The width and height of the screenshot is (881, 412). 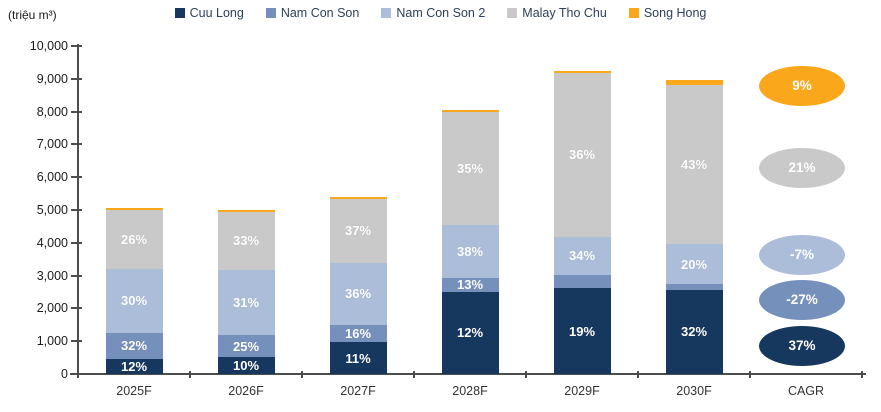 What do you see at coordinates (802, 255) in the screenshot?
I see `cagr-ellipse-nam-con-son-2: -7%` at bounding box center [802, 255].